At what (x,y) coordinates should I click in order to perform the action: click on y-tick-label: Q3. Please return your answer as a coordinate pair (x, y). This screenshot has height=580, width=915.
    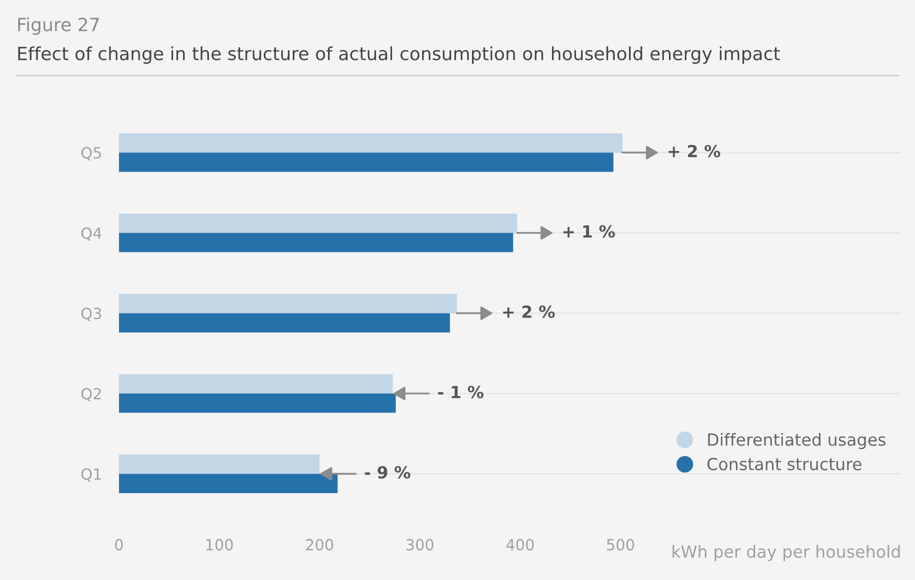
    Looking at the image, I should click on (91, 314).